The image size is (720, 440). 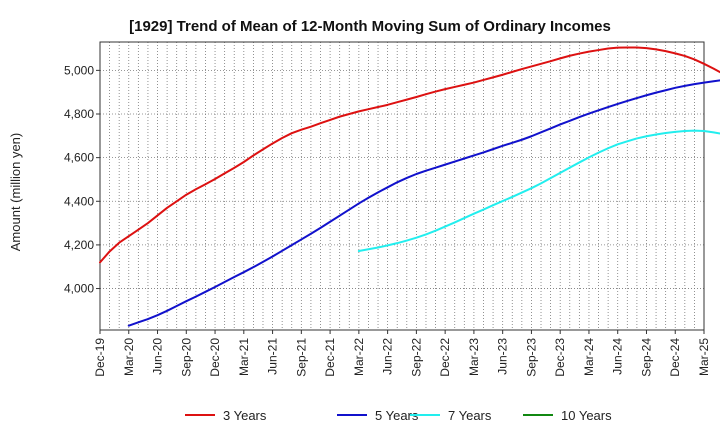 What do you see at coordinates (79, 245) in the screenshot?
I see `y-tick-label: 4,200` at bounding box center [79, 245].